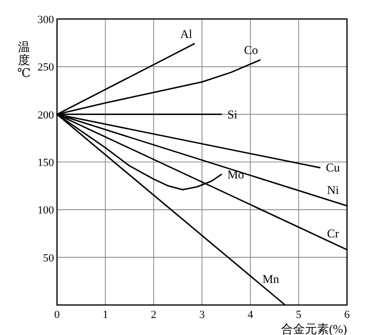 Image resolution: width=368 pixels, height=335 pixels. Describe the element at coordinates (46, 163) in the screenshot. I see `y-tick-label: 150` at that location.